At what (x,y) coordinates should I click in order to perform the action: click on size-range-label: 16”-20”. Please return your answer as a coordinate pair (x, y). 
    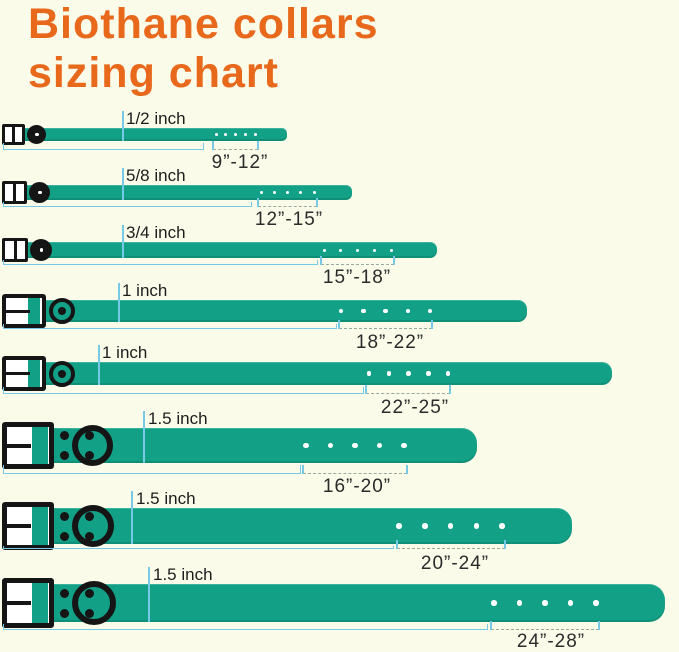
    Looking at the image, I should click on (357, 486).